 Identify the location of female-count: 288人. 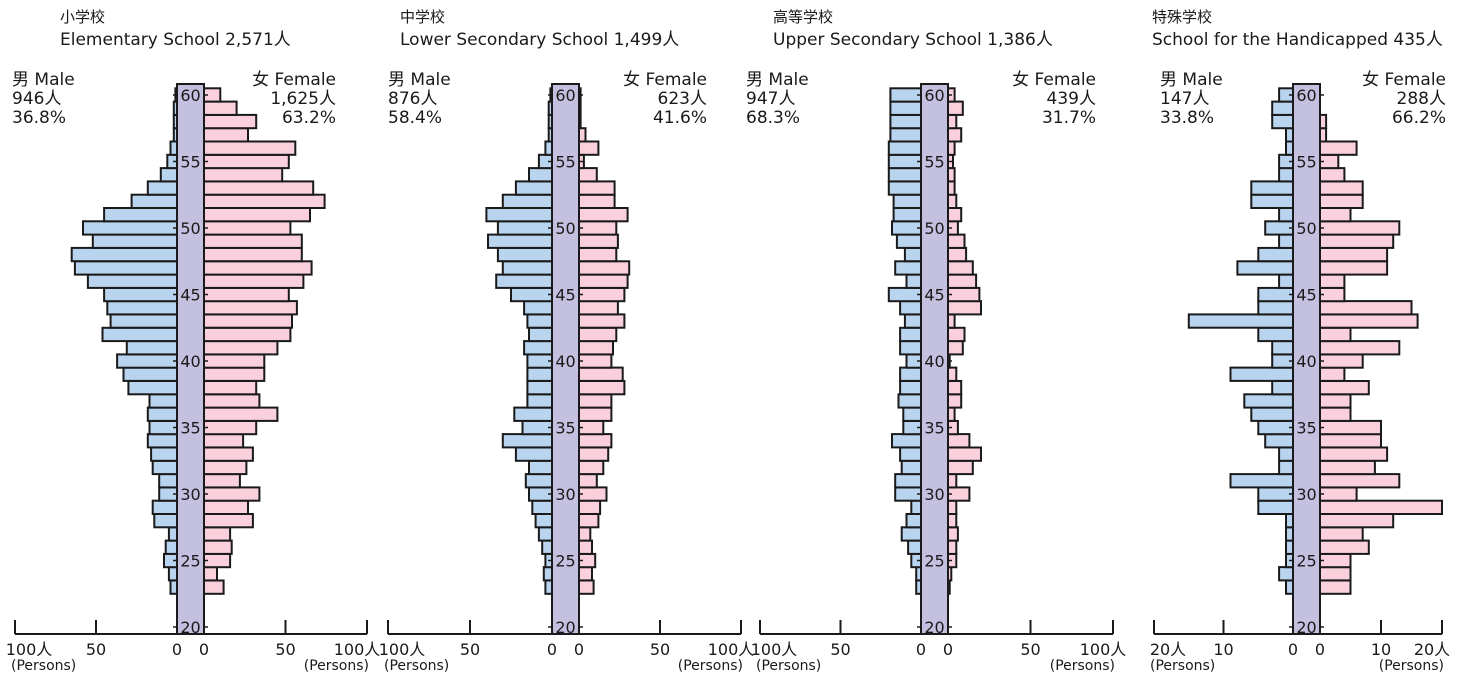
(1421, 99).